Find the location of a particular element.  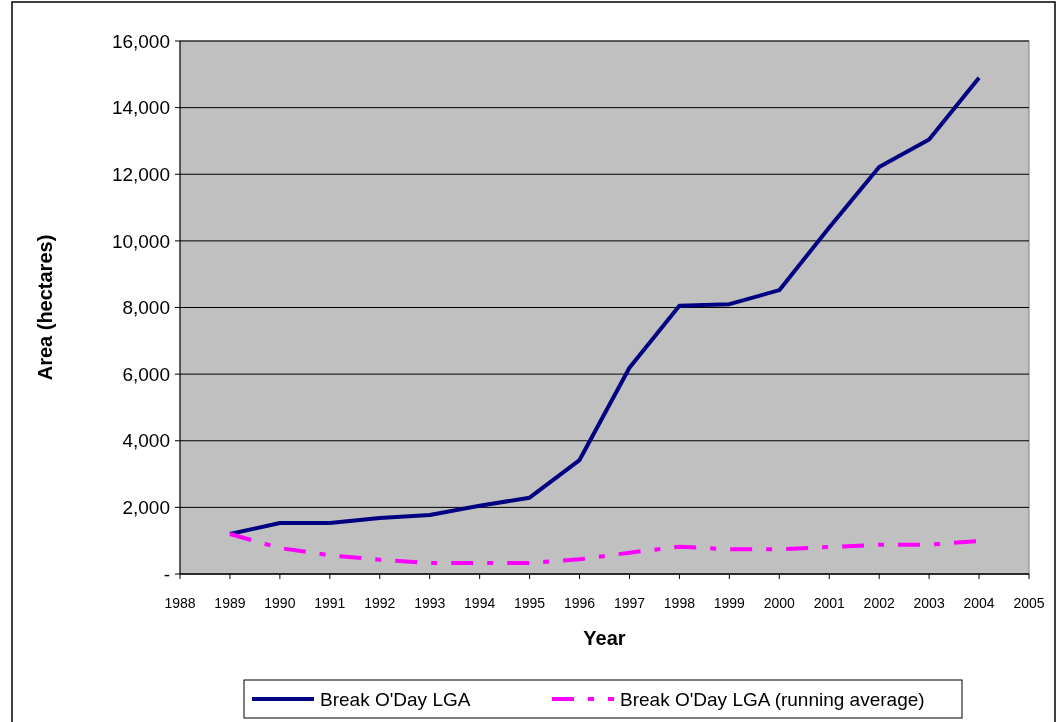

x-tick-label: 2005 is located at coordinates (1029, 603).